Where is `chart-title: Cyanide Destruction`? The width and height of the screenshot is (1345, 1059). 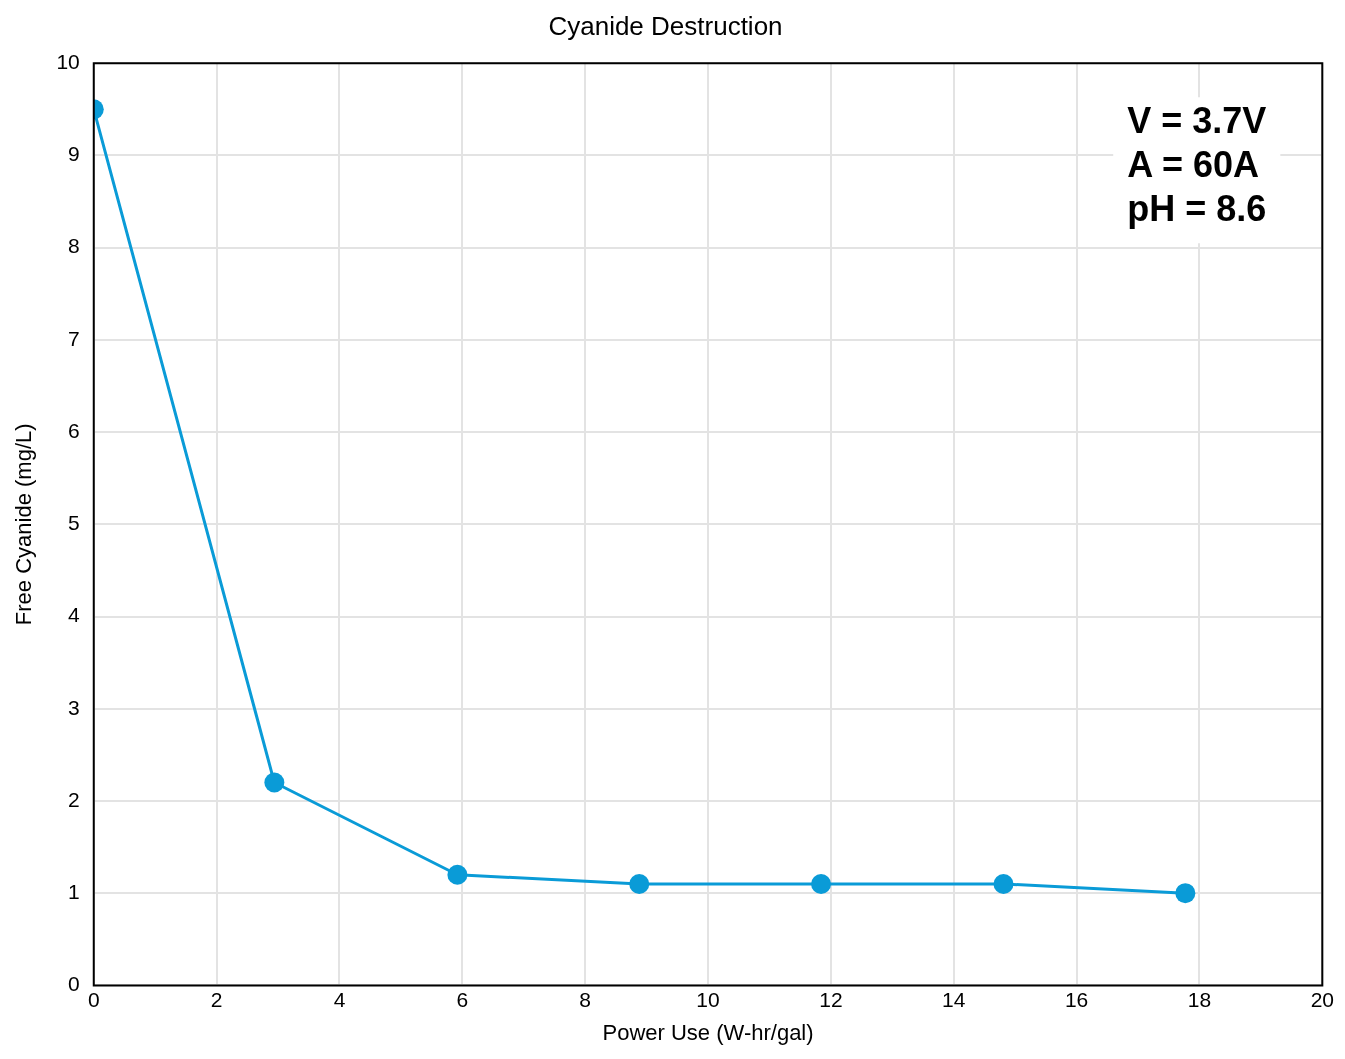 chart-title: Cyanide Destruction is located at coordinates (665, 25).